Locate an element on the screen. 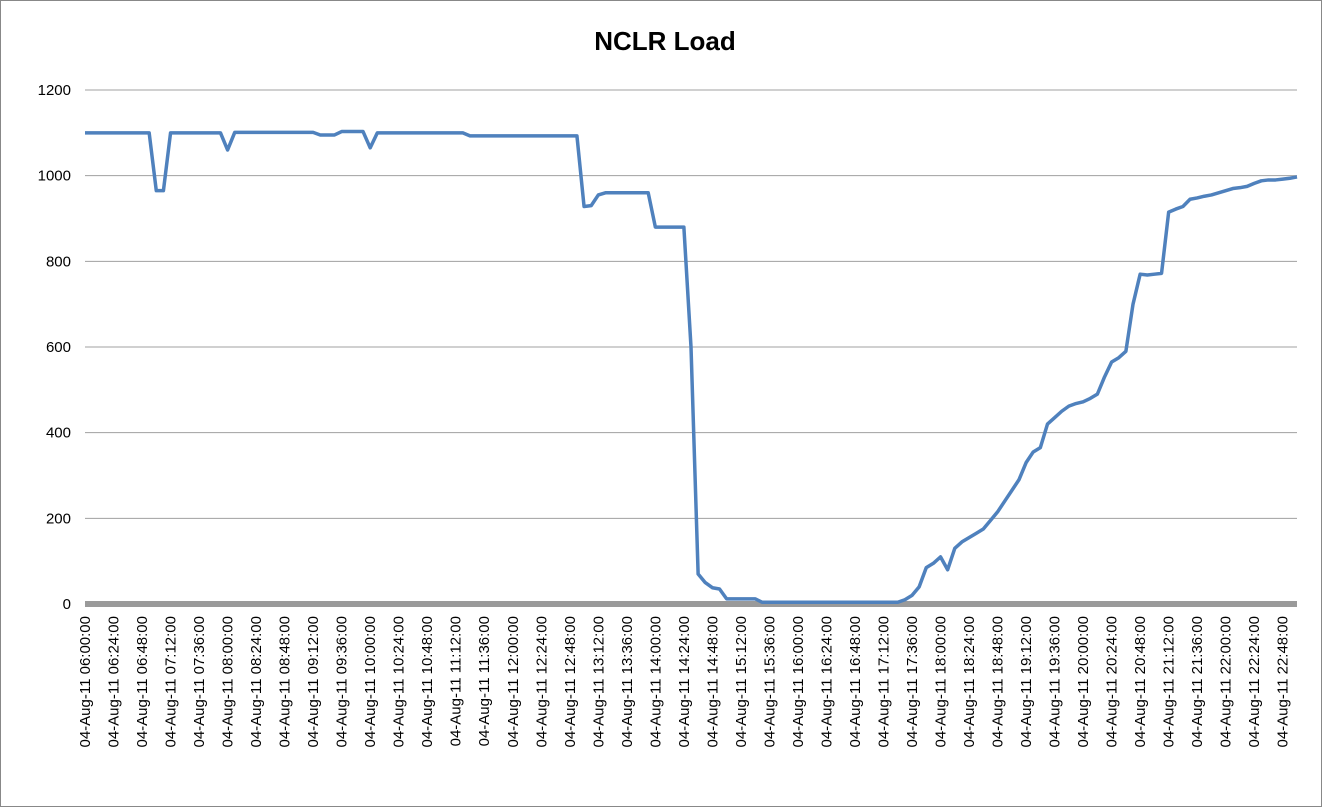 The height and width of the screenshot is (812, 1322). x-tick-label: 04-Aug-11 22:00:00 is located at coordinates (1226, 682).